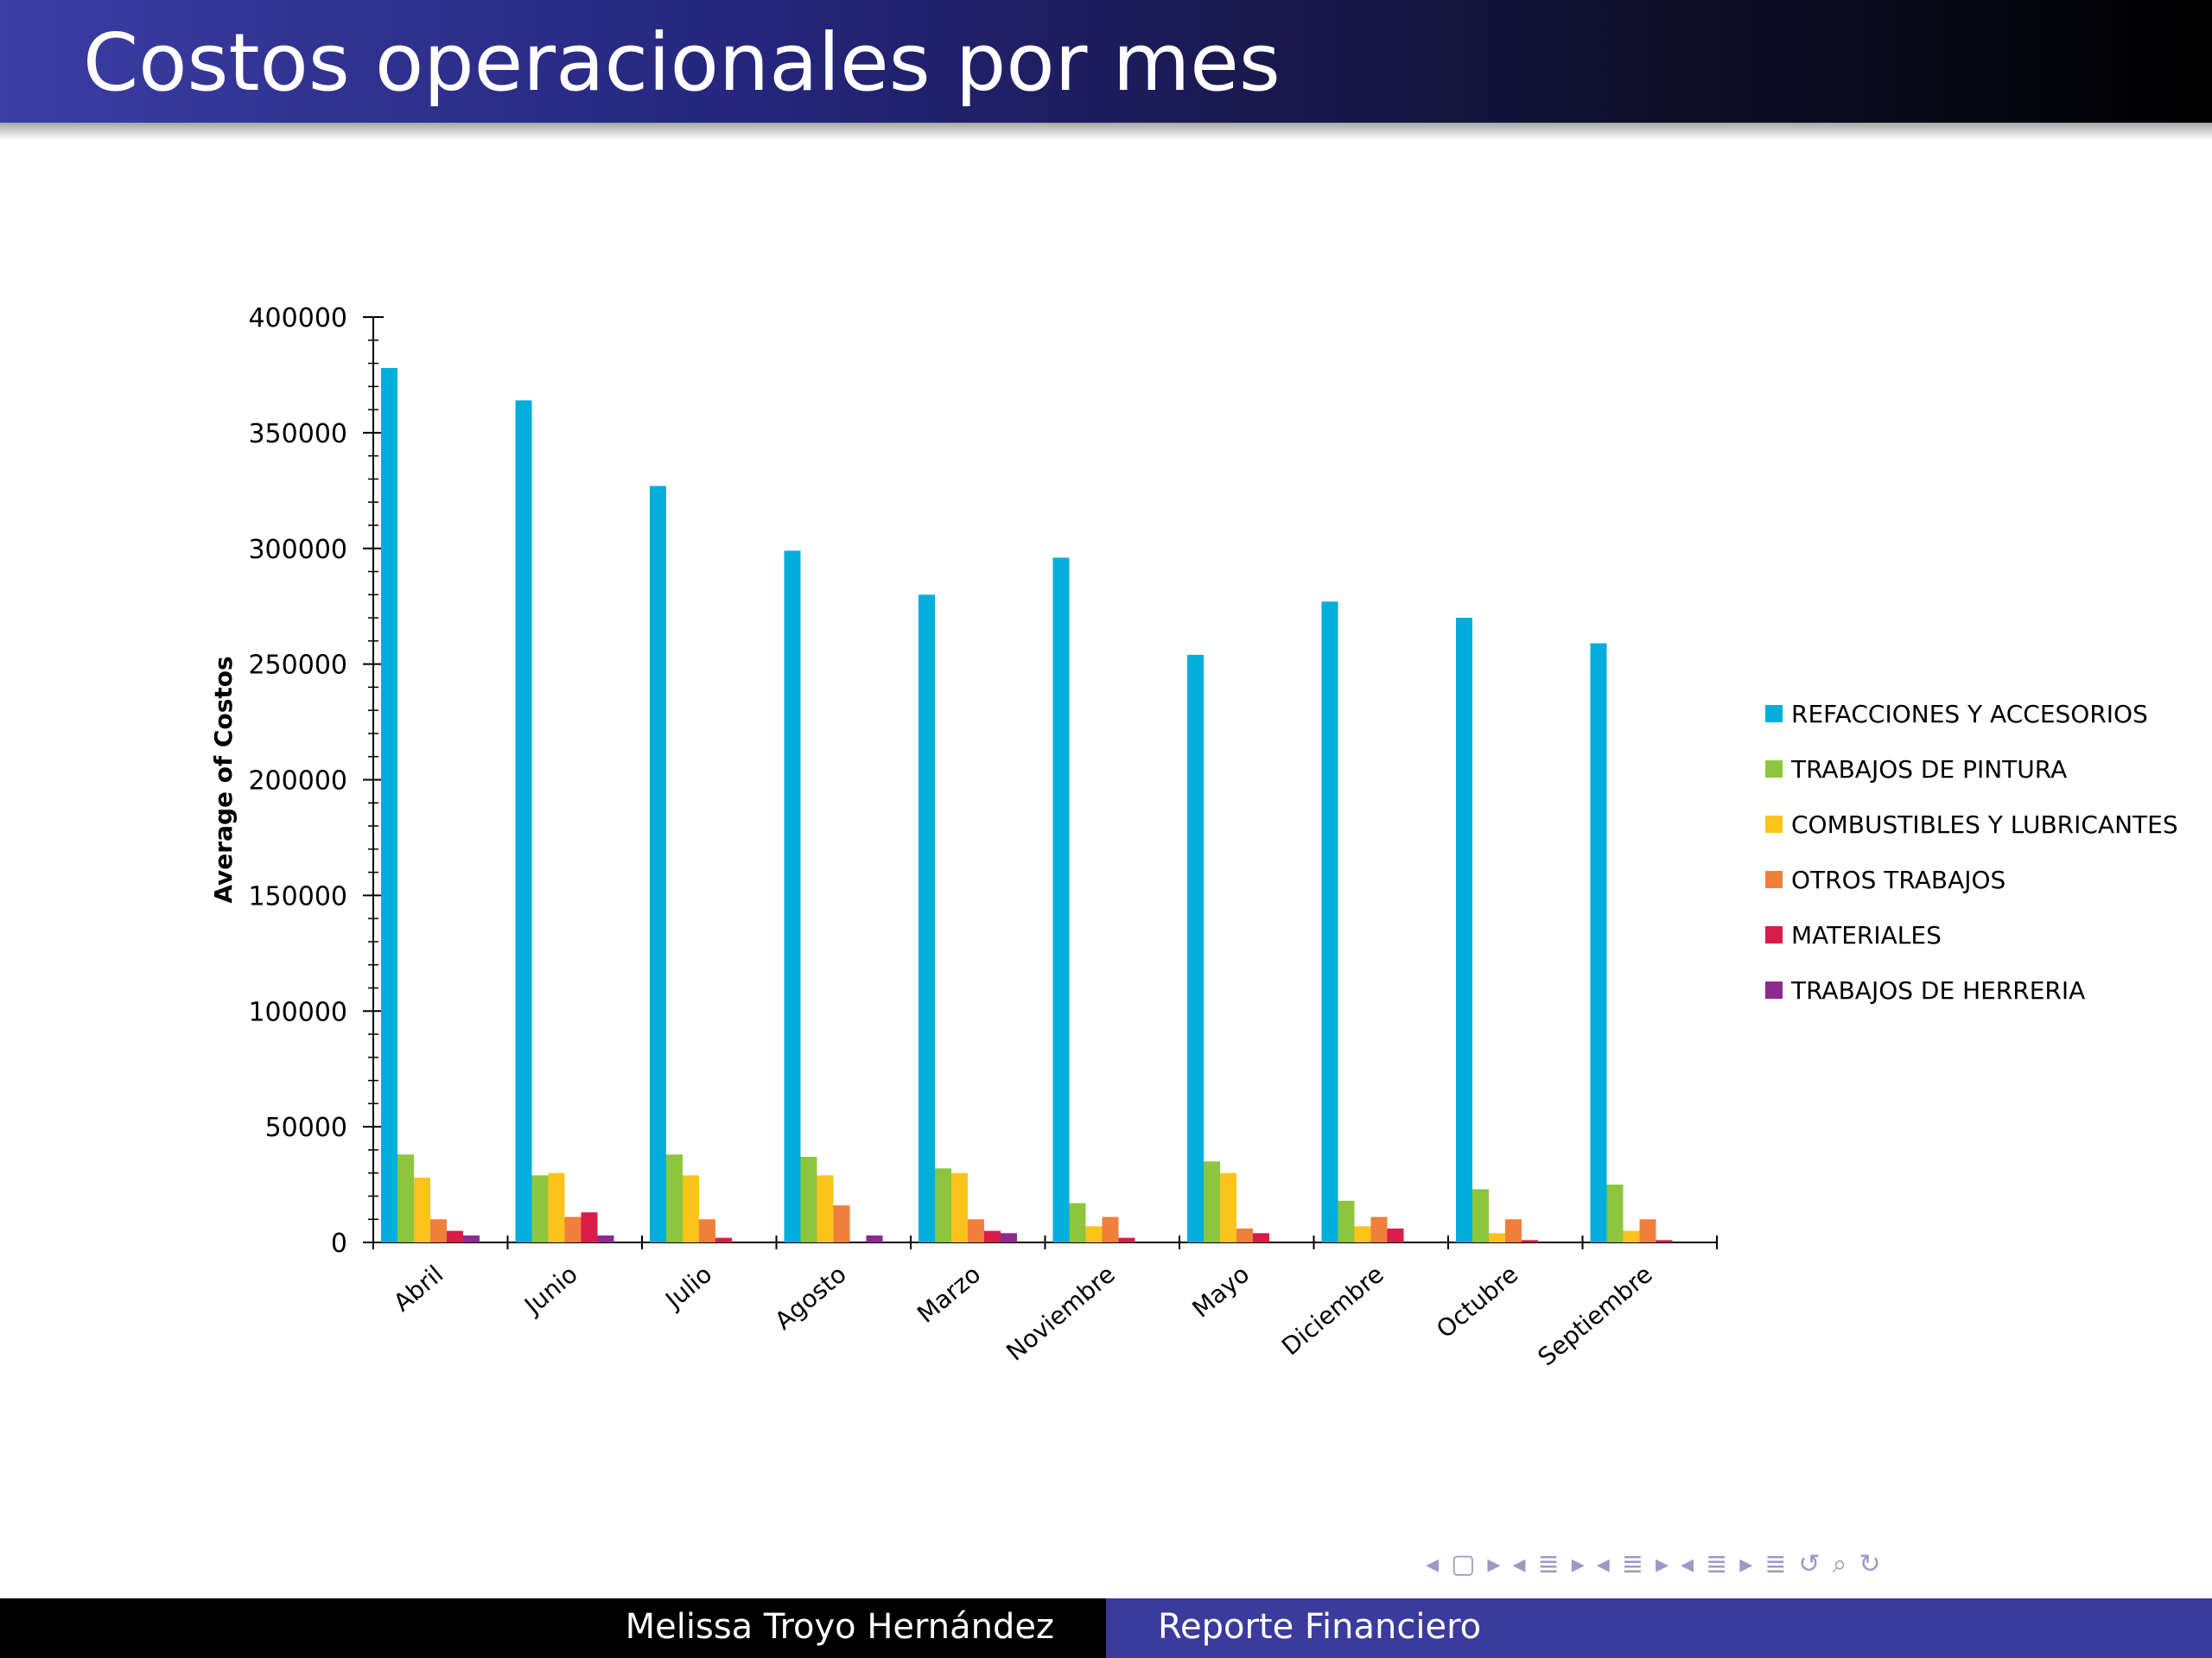 The height and width of the screenshot is (1658, 2212). What do you see at coordinates (1594, 1315) in the screenshot?
I see `x-tick-label: Septiembre` at bounding box center [1594, 1315].